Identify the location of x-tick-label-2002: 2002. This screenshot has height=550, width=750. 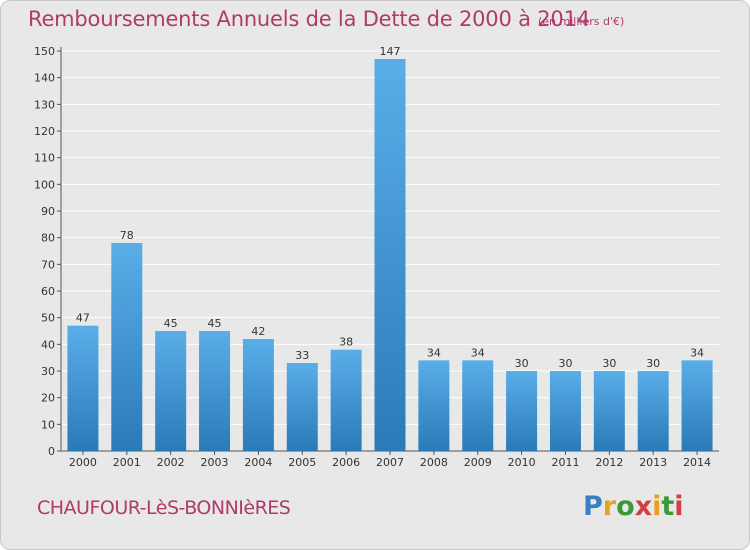
(171, 462).